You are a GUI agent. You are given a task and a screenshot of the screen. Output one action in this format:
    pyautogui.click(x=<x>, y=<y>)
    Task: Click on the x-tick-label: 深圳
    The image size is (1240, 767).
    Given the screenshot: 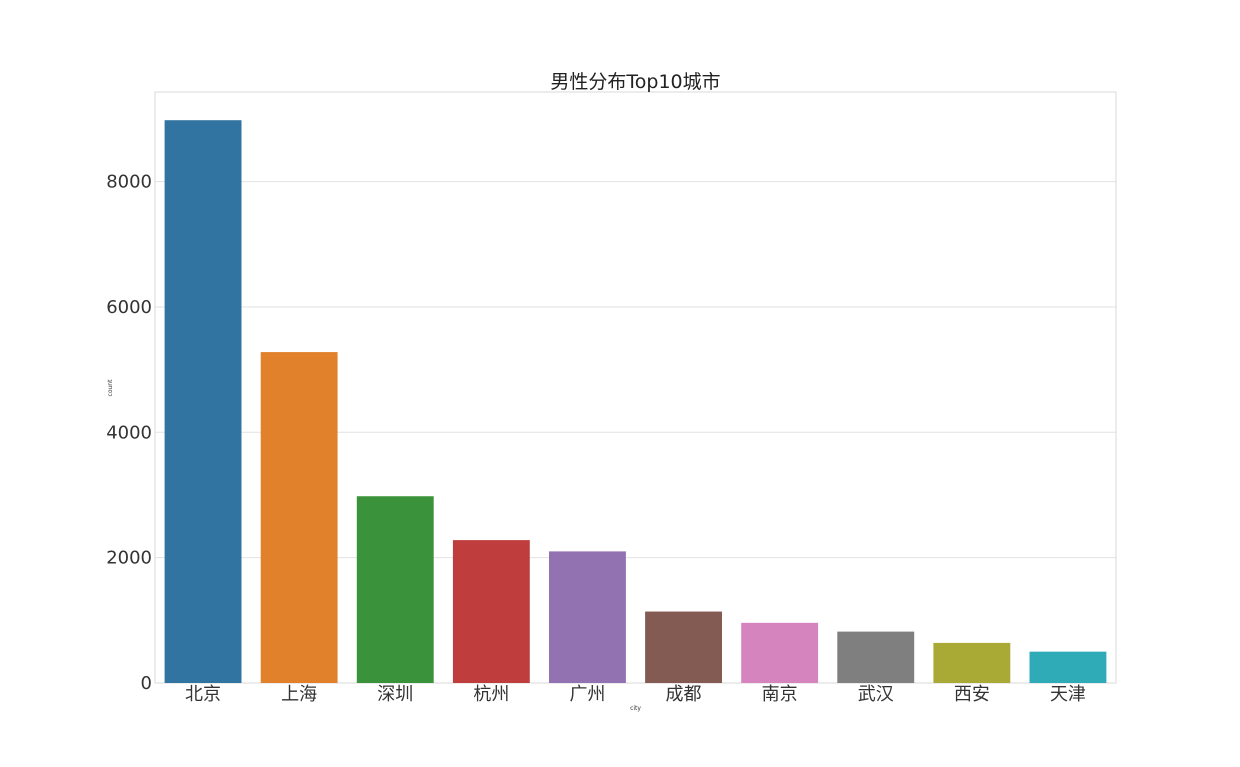 What is the action you would take?
    pyautogui.click(x=395, y=694)
    